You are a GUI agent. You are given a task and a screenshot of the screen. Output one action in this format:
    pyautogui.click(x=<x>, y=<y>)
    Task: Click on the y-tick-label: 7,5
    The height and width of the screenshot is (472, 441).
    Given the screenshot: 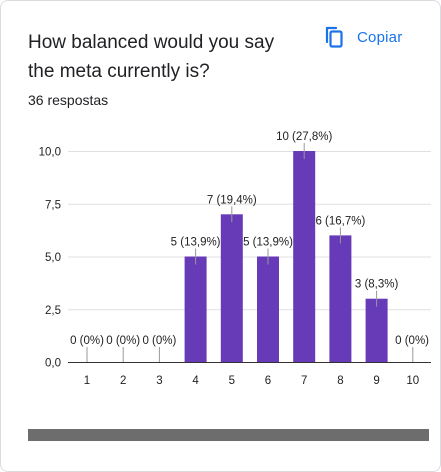 What is the action you would take?
    pyautogui.click(x=53, y=205)
    